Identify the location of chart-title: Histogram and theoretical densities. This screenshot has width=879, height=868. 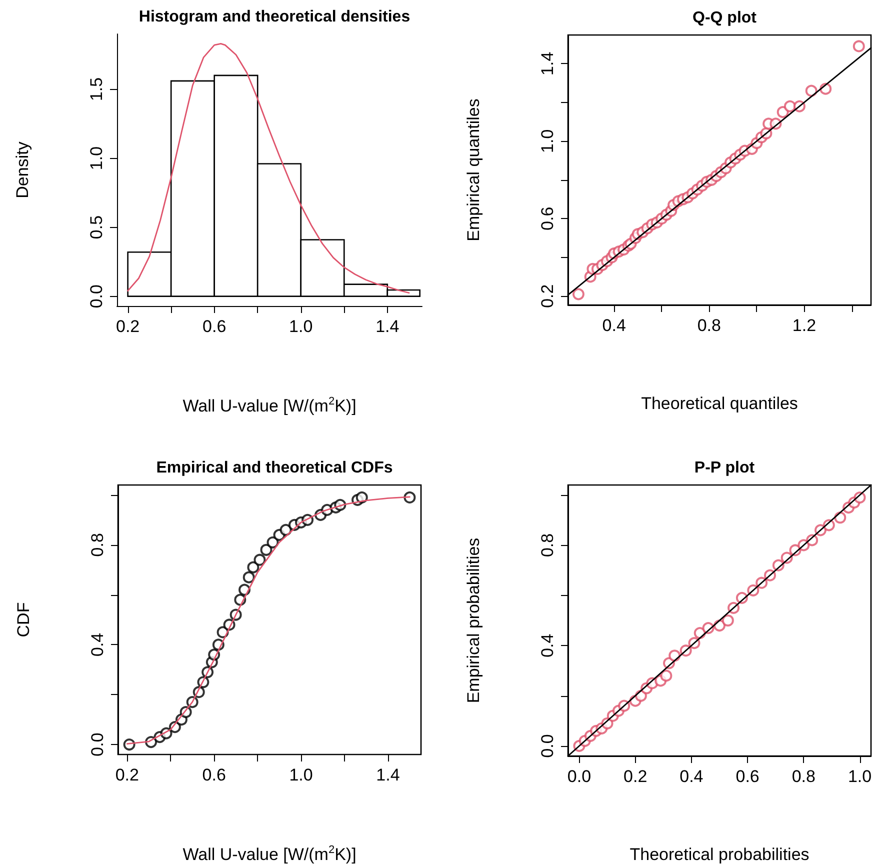
(274, 17).